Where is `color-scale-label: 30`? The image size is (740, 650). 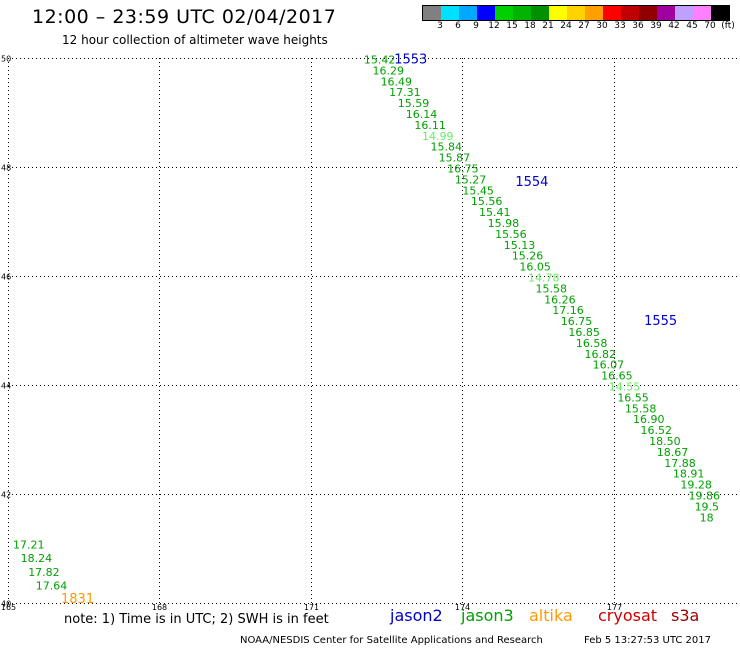 color-scale-label: 30 is located at coordinates (602, 26).